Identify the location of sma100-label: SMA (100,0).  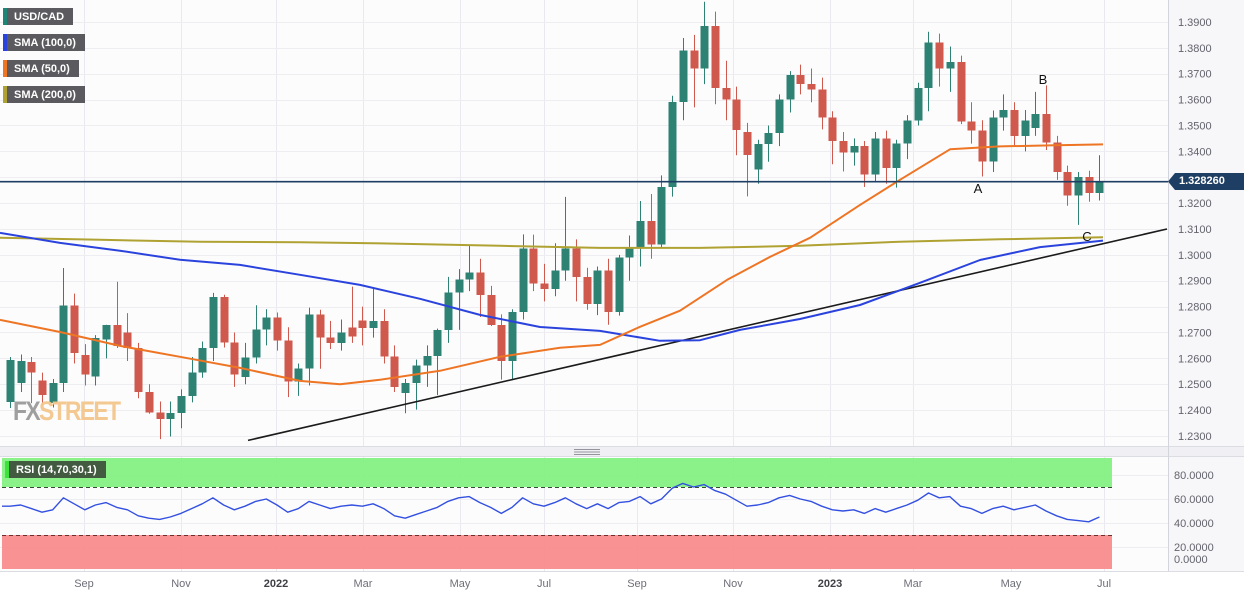
(45, 42).